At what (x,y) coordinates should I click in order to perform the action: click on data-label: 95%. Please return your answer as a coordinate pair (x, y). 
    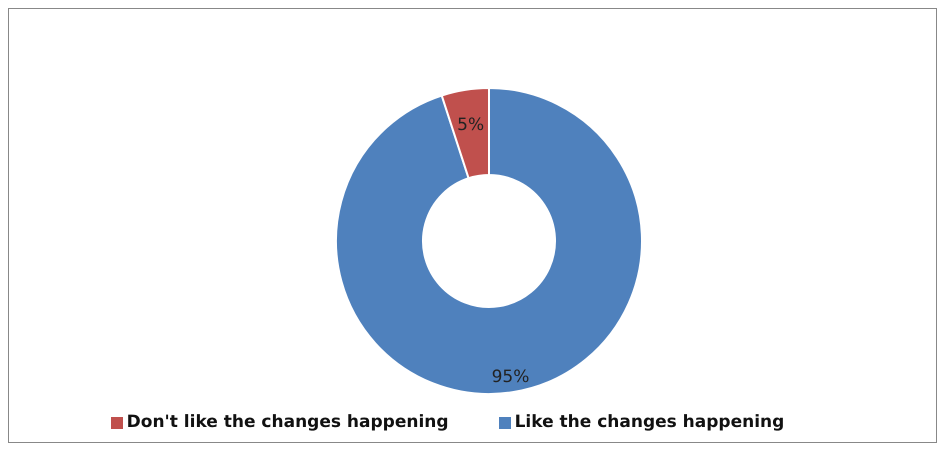
    Looking at the image, I should click on (511, 376).